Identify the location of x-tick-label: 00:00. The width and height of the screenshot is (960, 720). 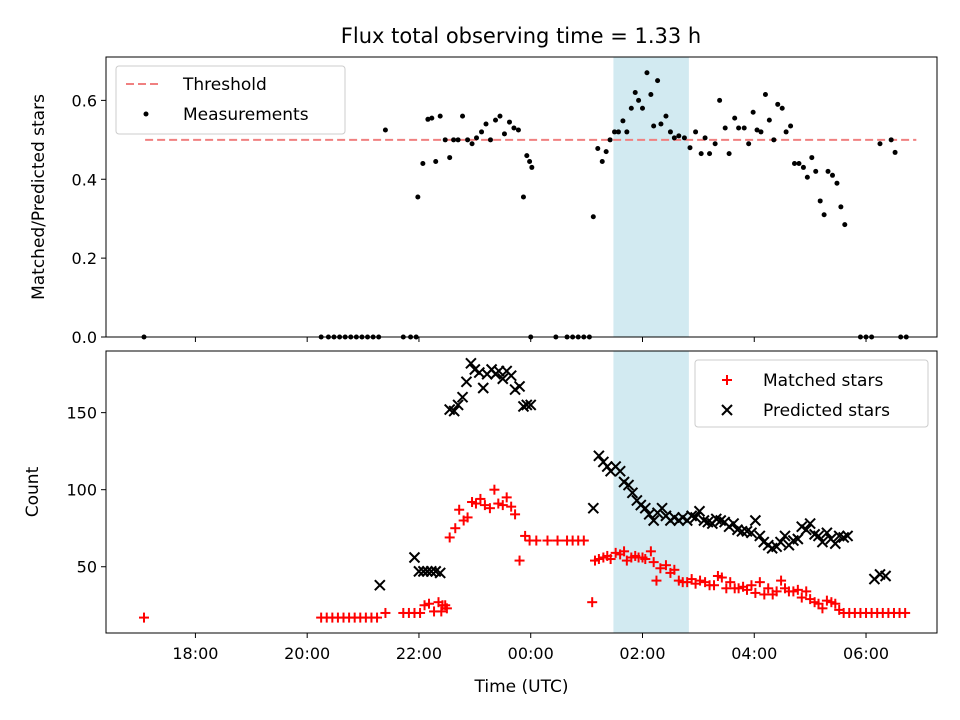
(531, 653).